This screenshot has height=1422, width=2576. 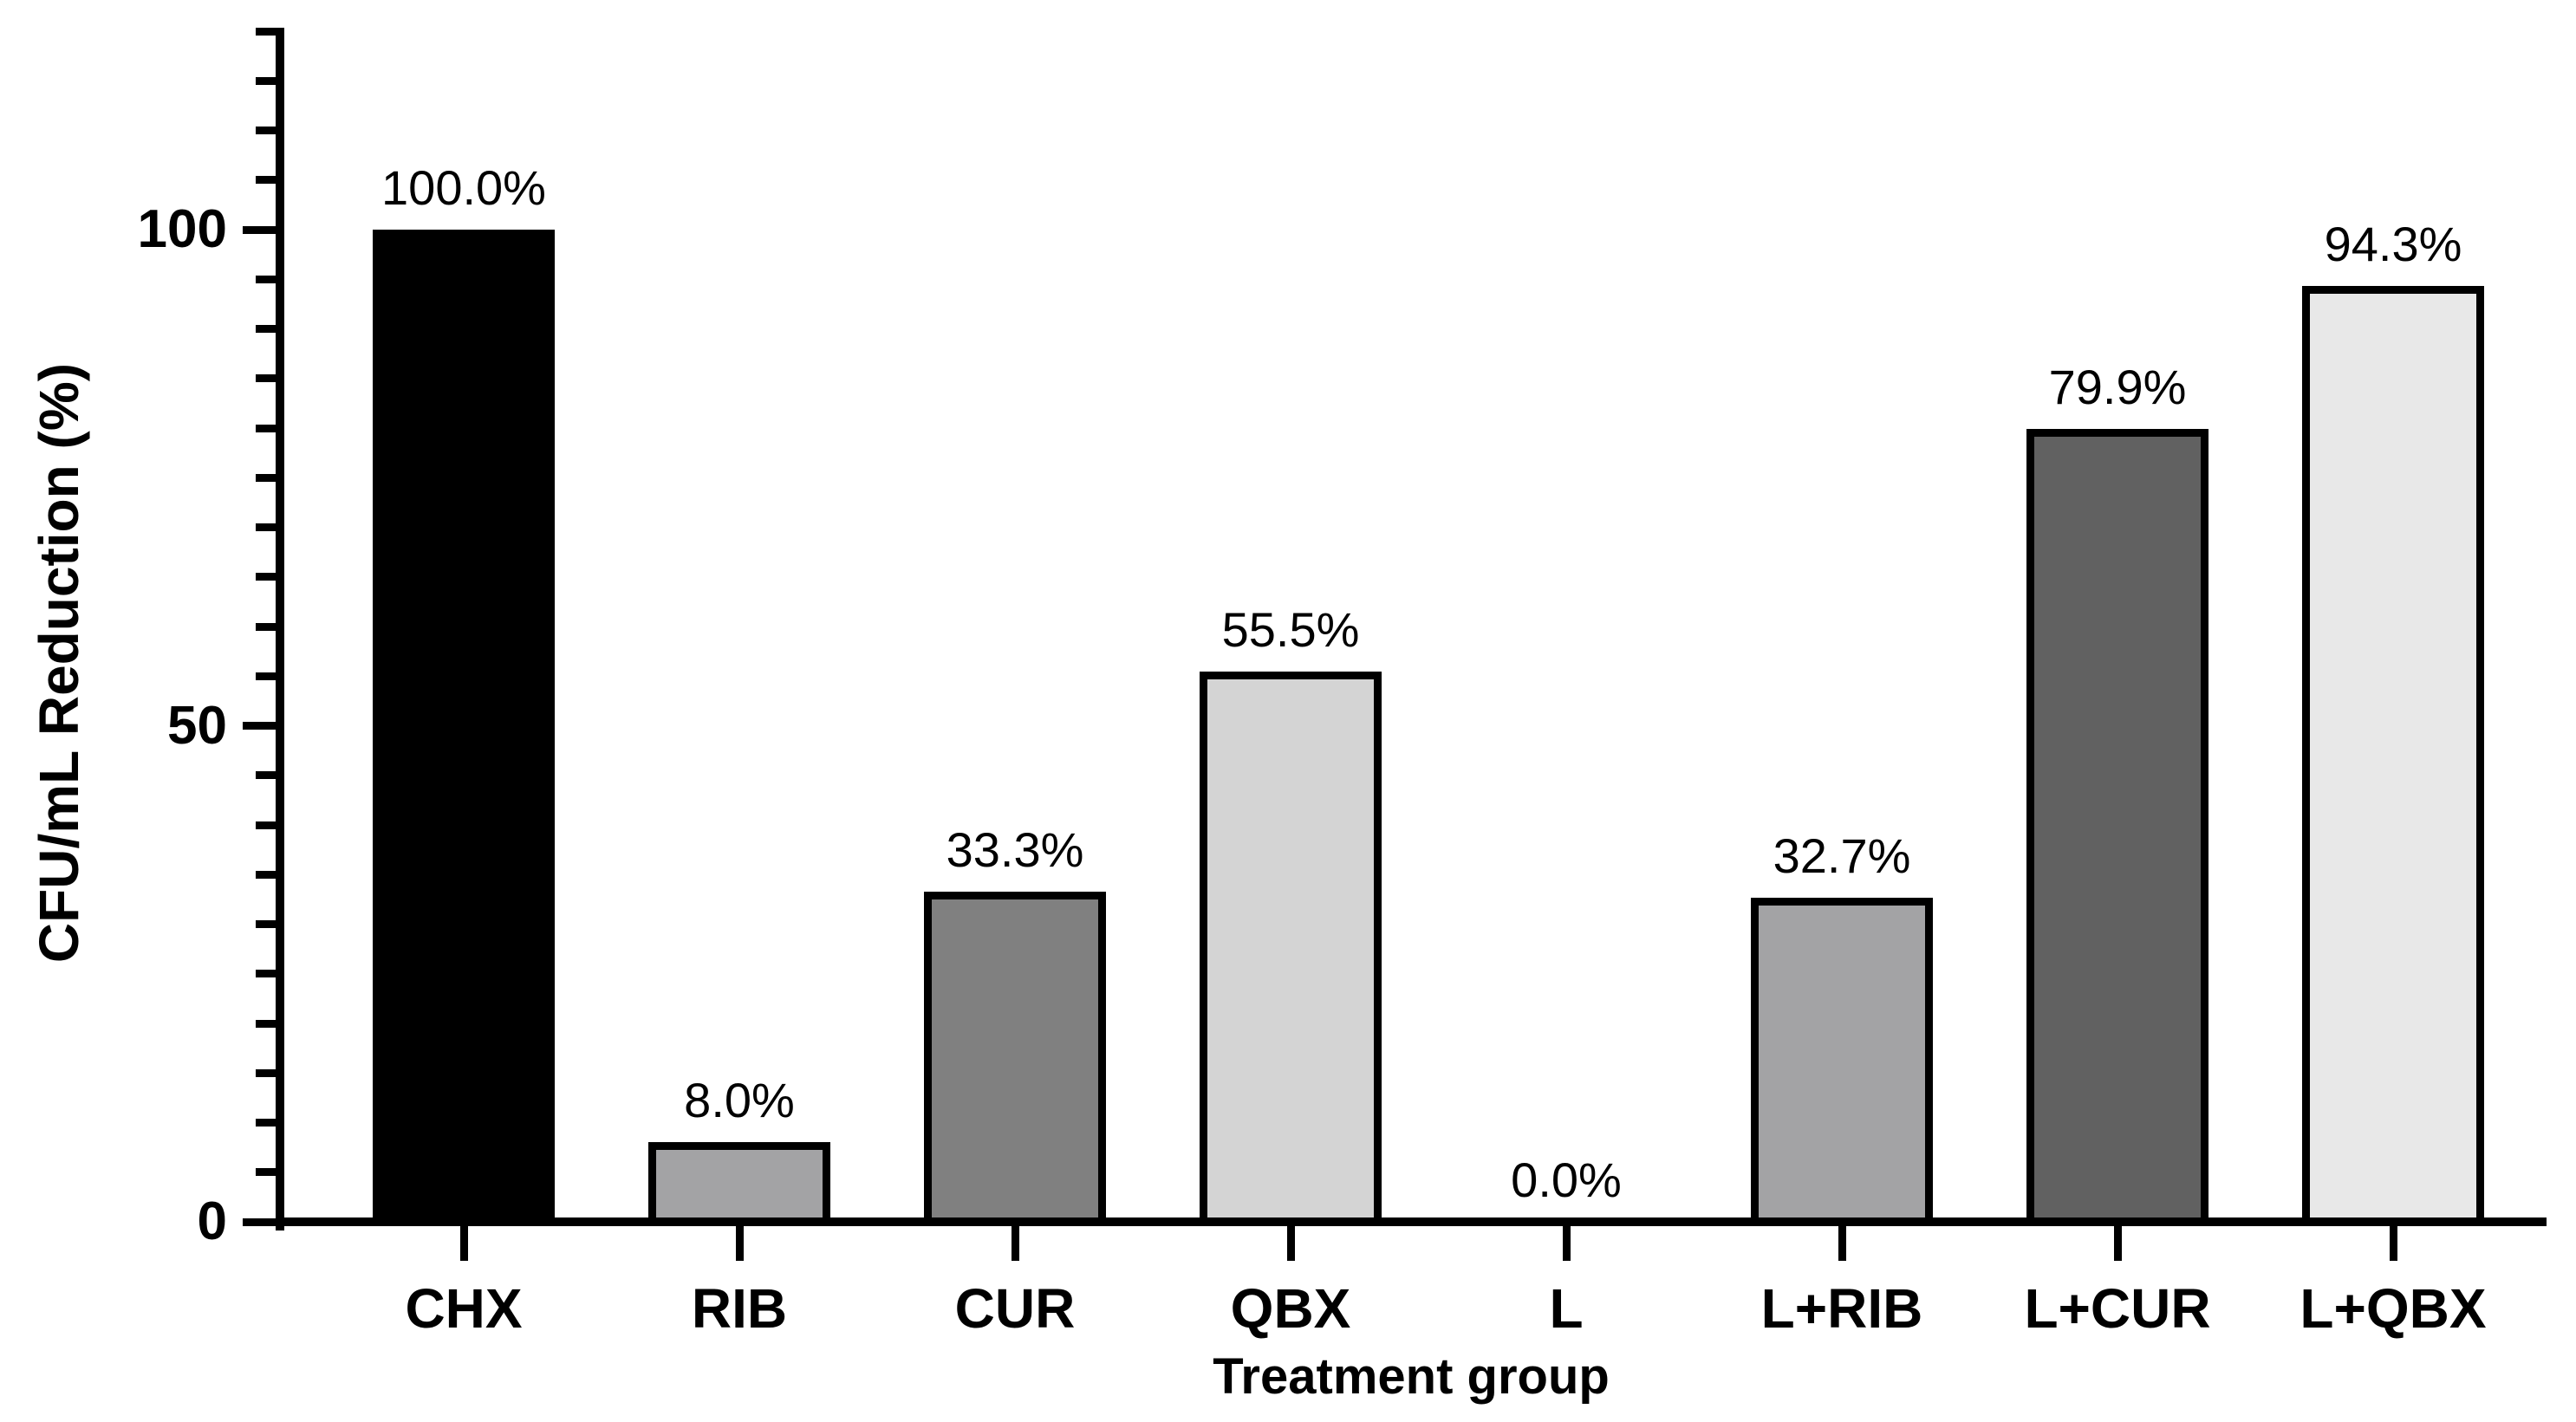 I want to click on bar-qbx, so click(x=1291, y=948).